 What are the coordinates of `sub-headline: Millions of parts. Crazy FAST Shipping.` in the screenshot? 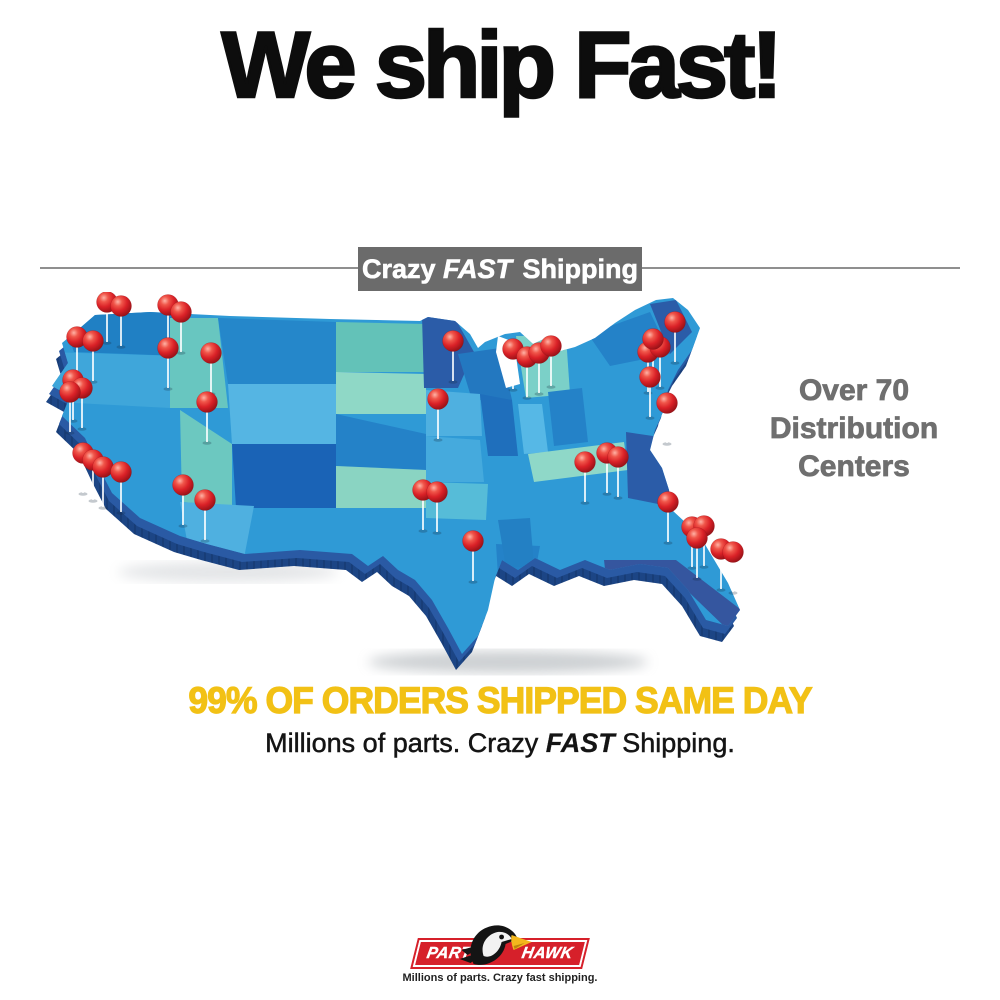 It's located at (500, 743).